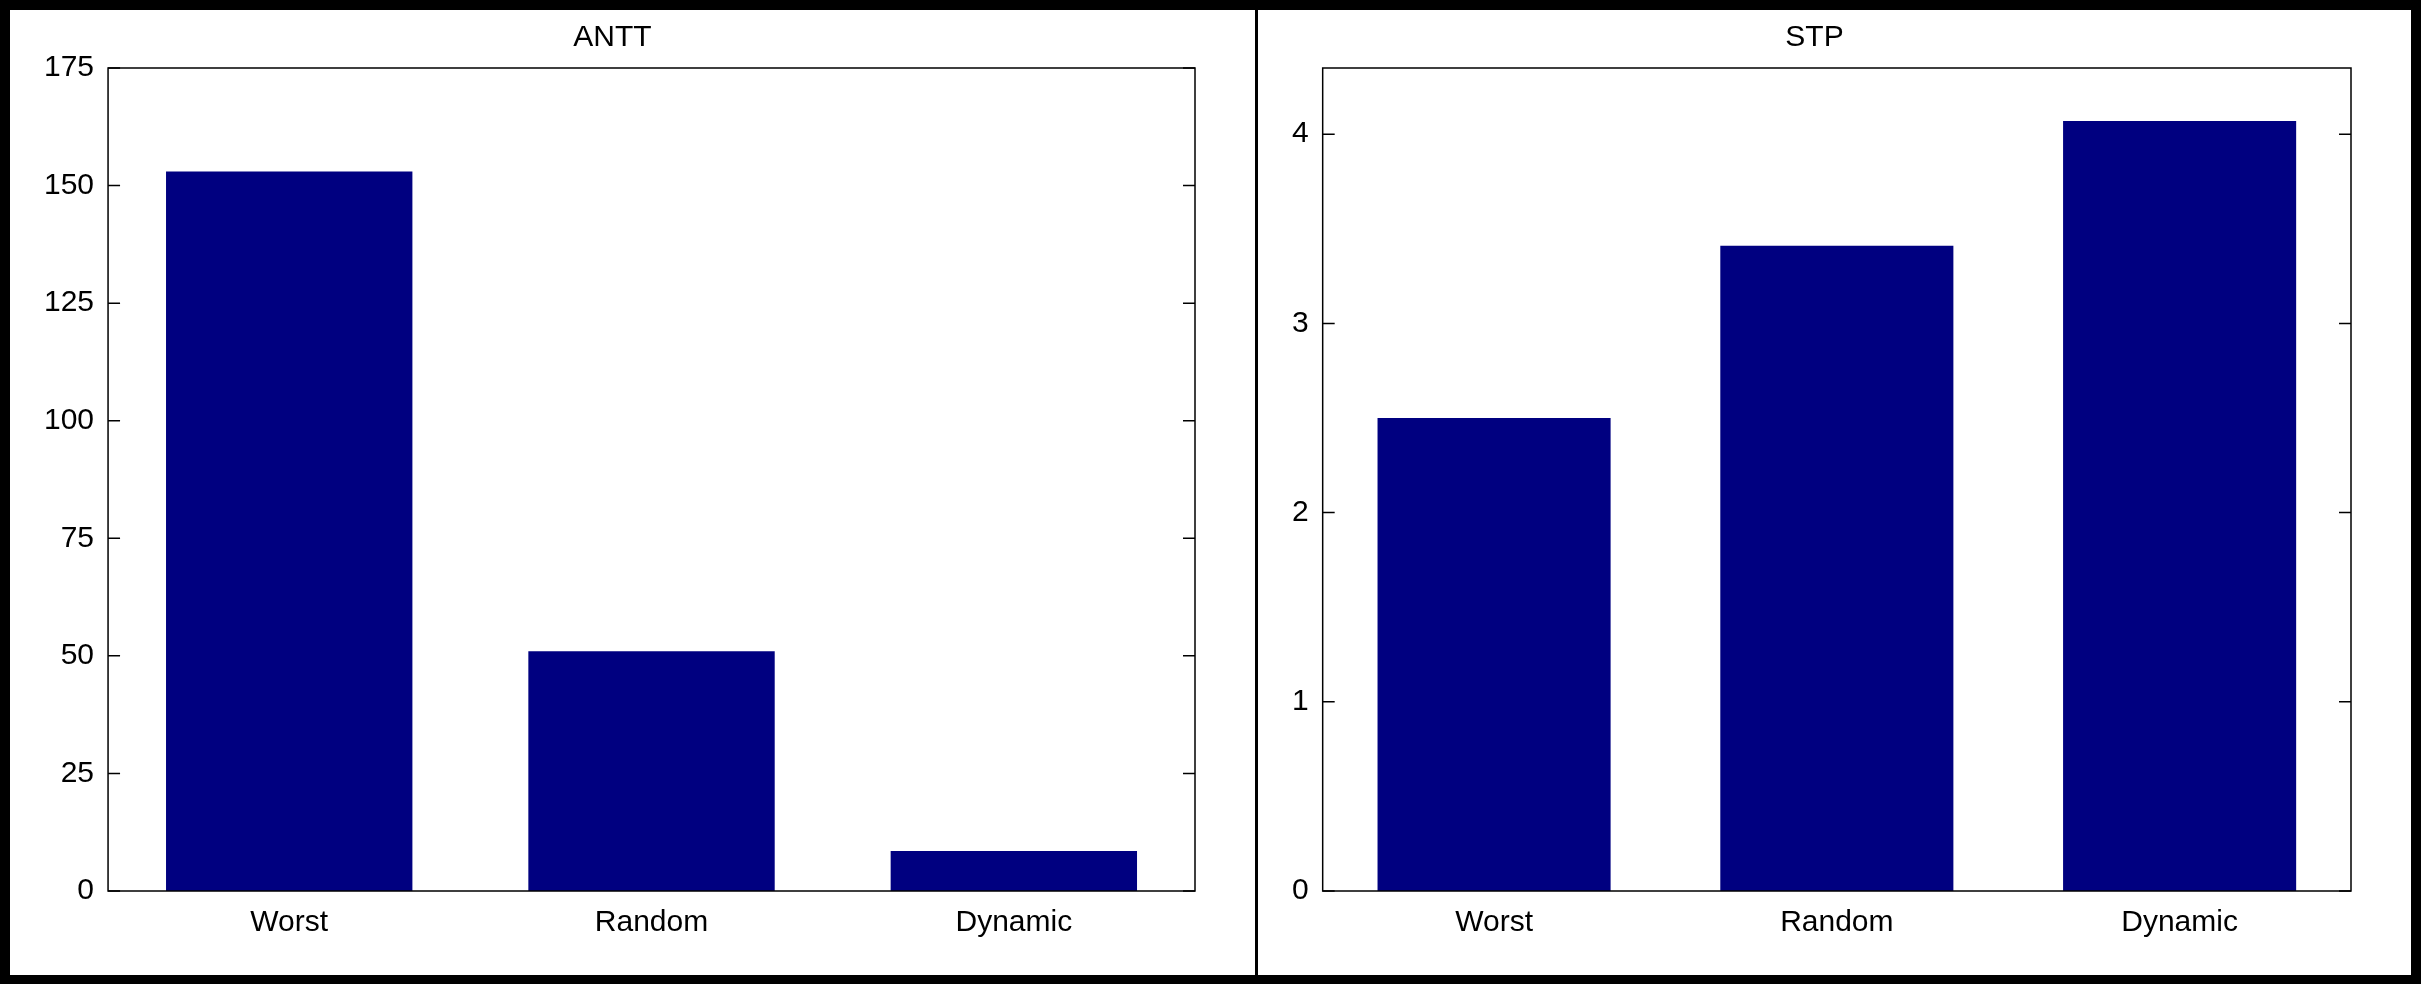 The width and height of the screenshot is (2421, 984). What do you see at coordinates (69, 66) in the screenshot?
I see `y-tick-label: 175` at bounding box center [69, 66].